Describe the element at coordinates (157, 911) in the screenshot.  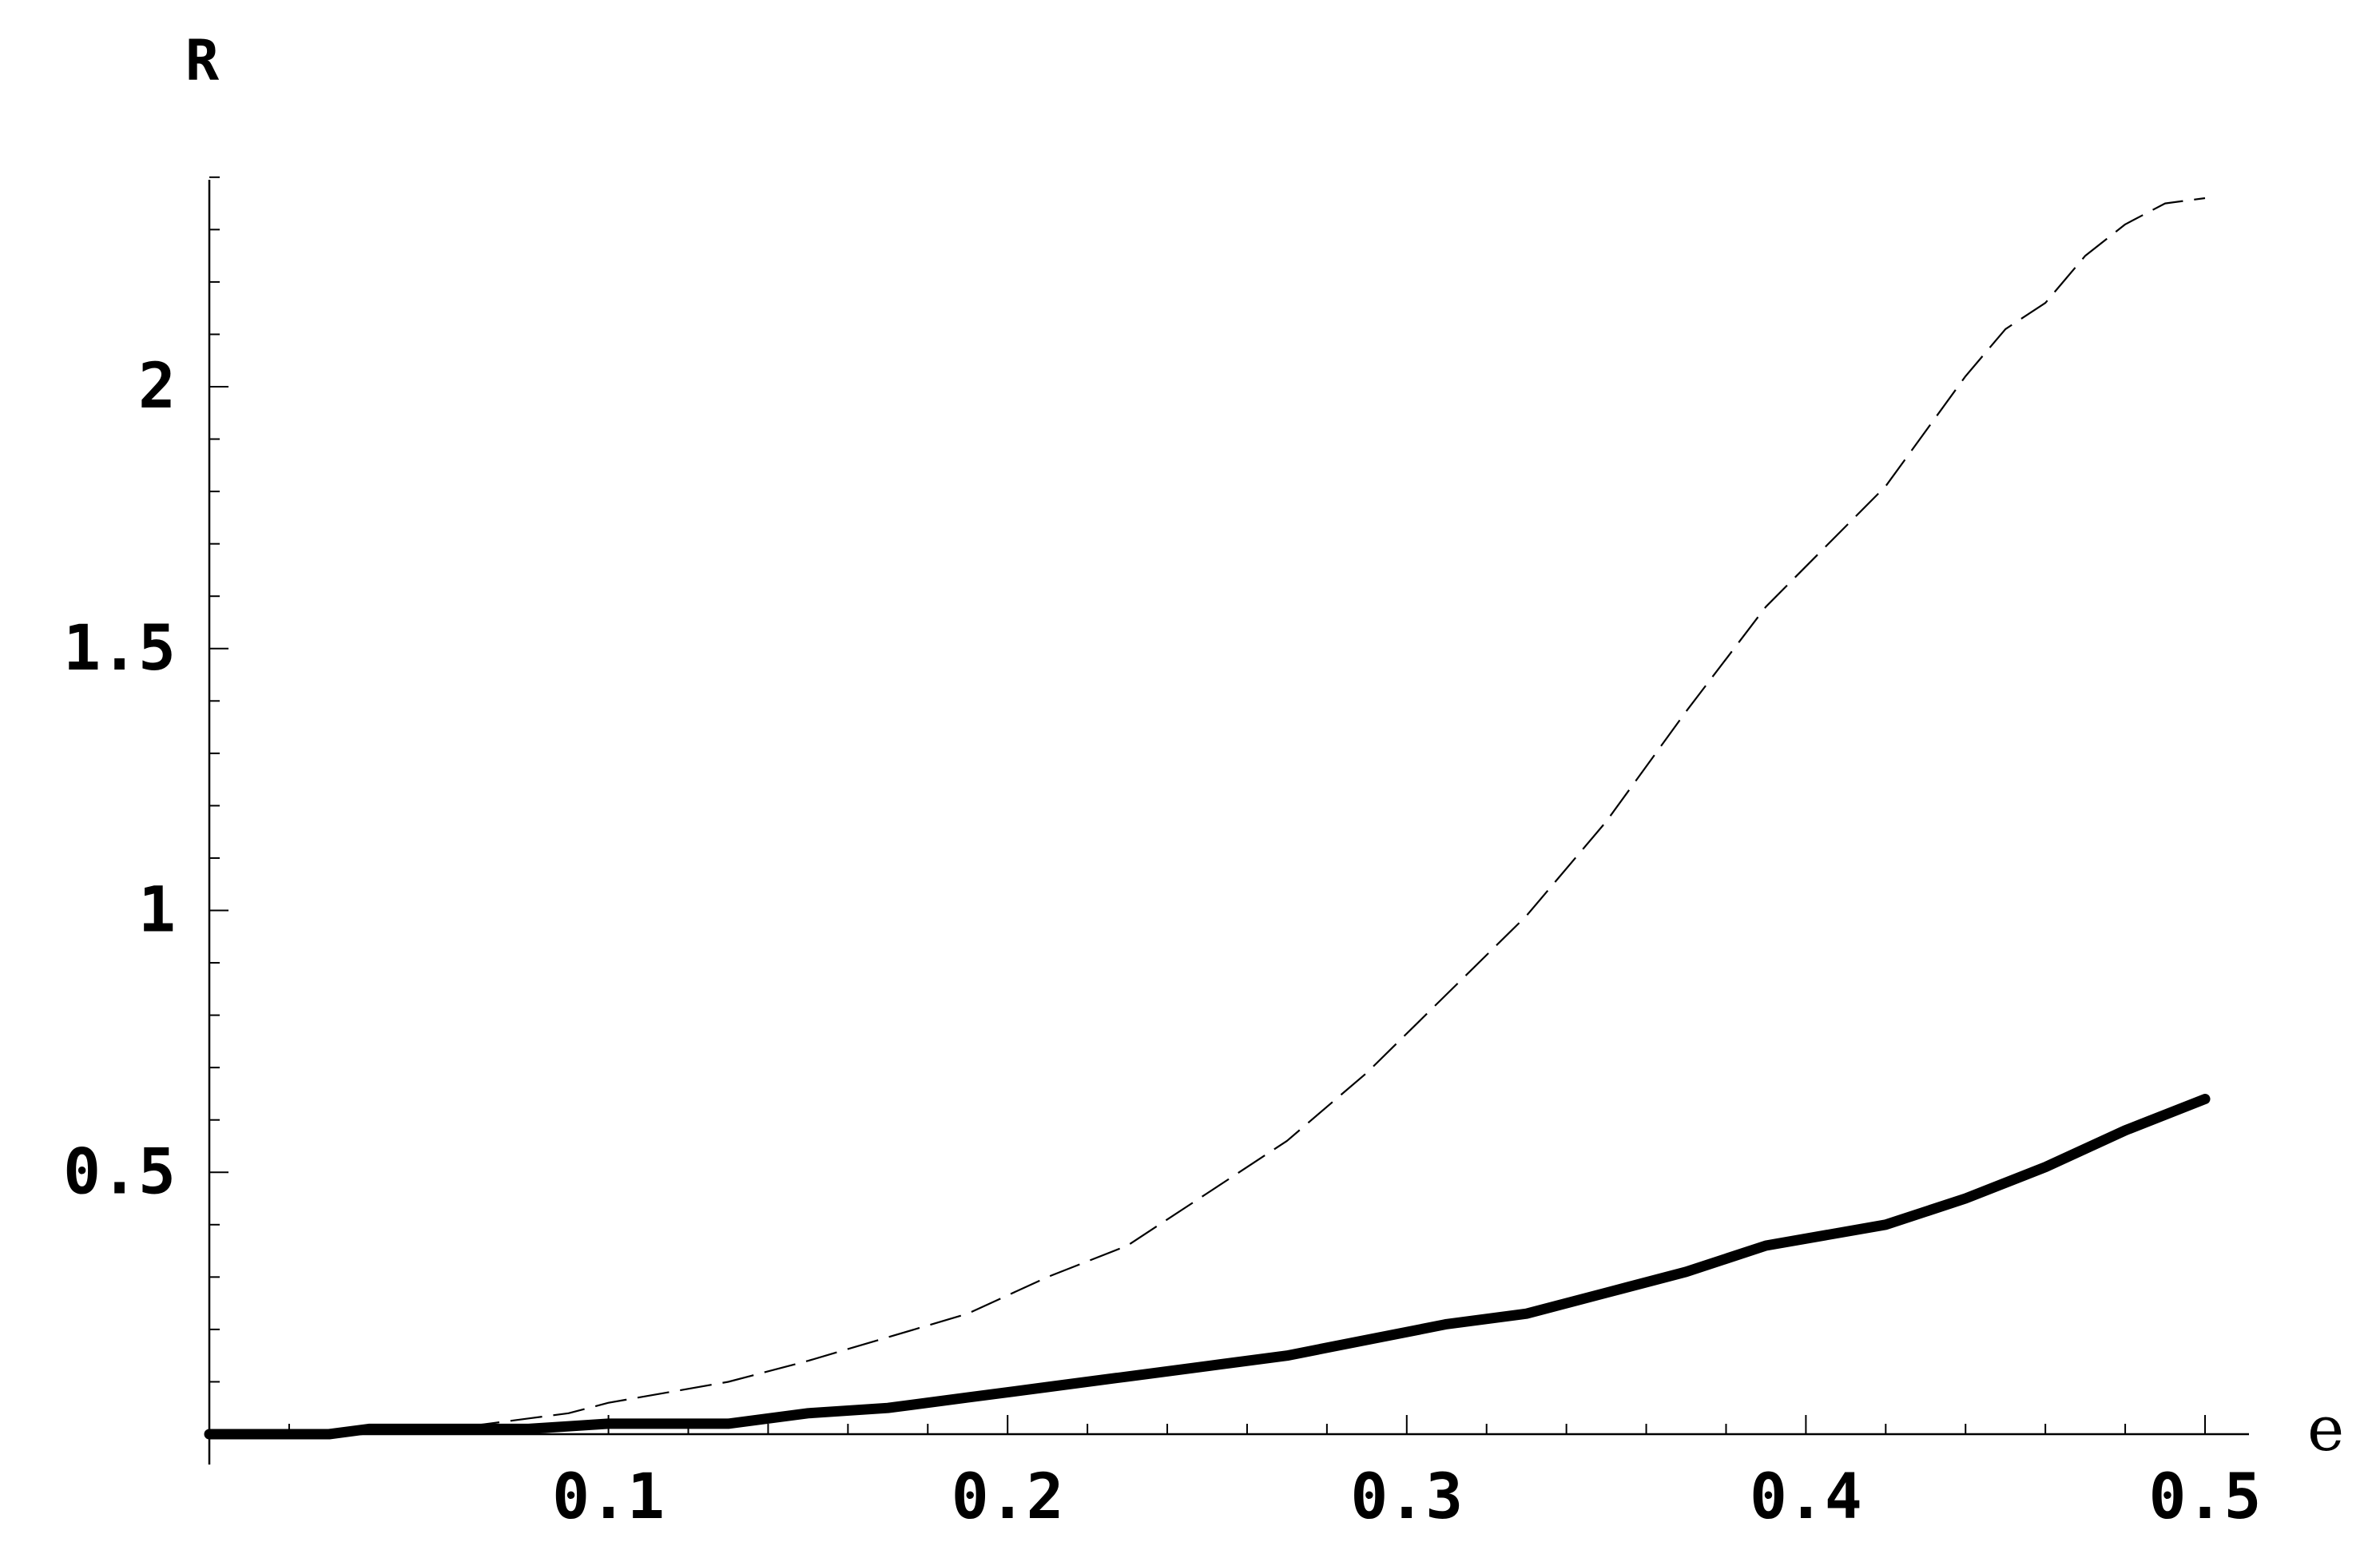
I see `y-tick-label: 1` at that location.